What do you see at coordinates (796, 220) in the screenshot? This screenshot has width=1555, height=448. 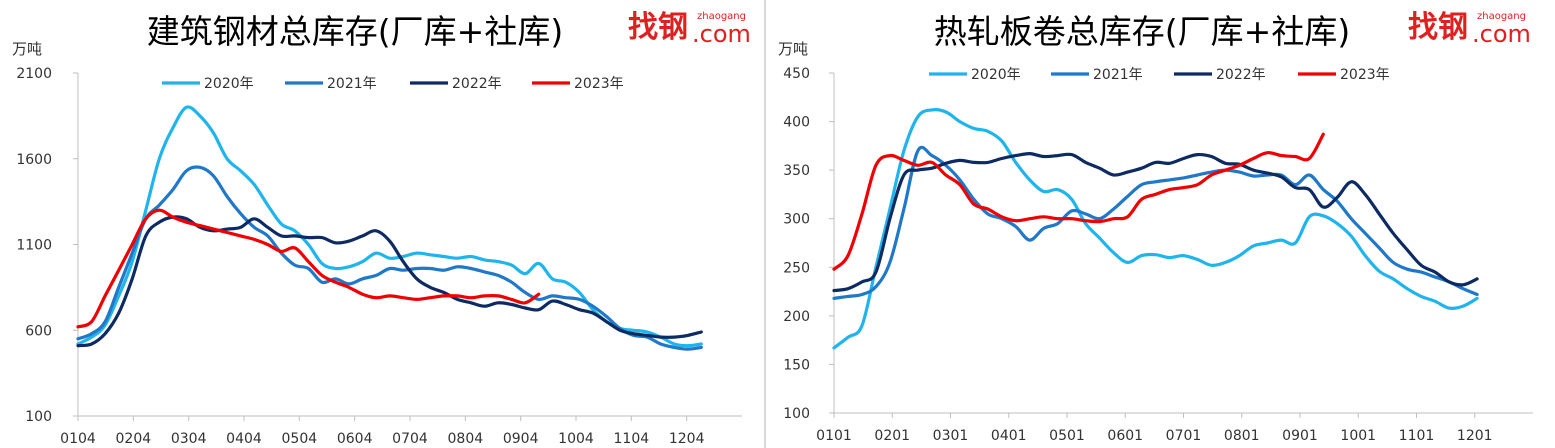 I see `y-tick-label: 300` at bounding box center [796, 220].